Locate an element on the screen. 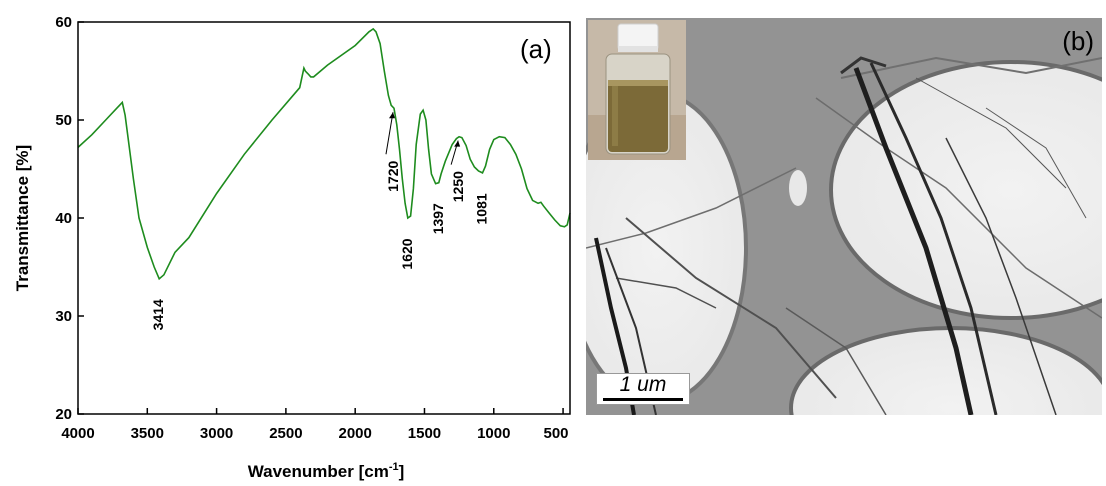  x-tick-label: 1000 is located at coordinates (493, 433).